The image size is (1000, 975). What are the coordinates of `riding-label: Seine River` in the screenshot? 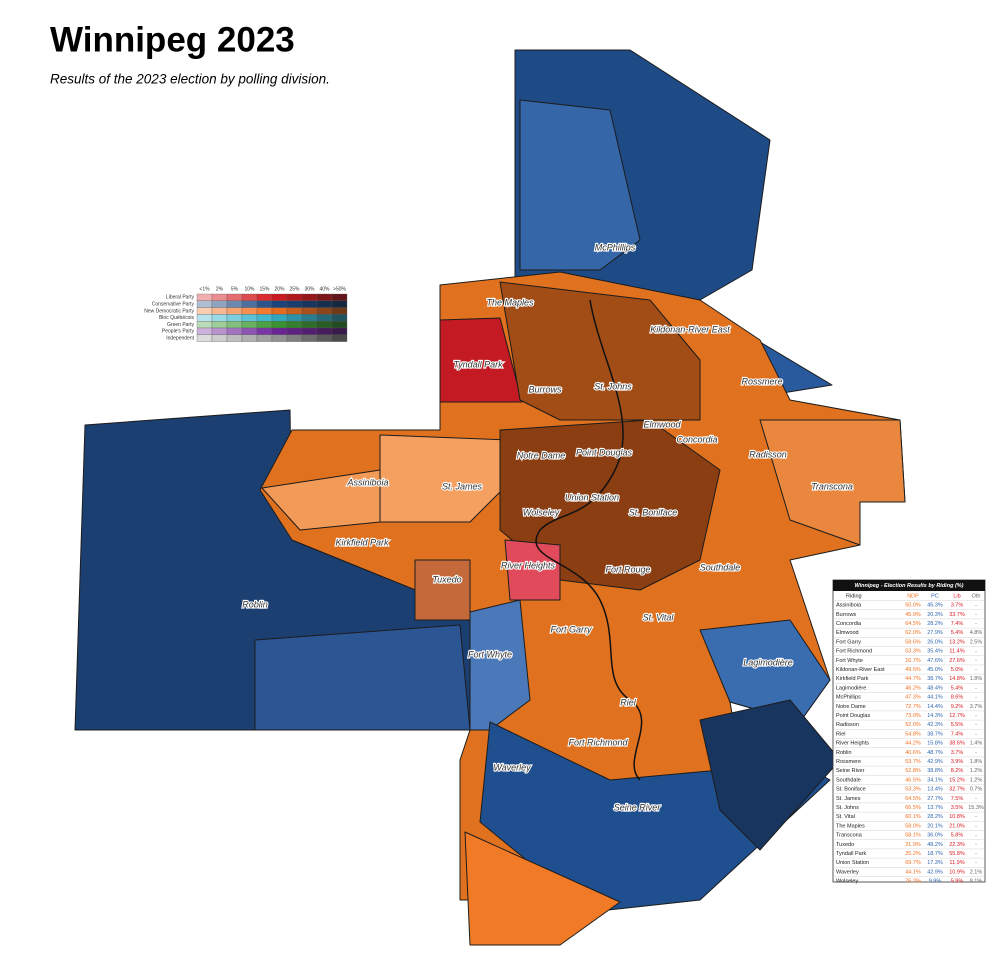 It's located at (638, 807).